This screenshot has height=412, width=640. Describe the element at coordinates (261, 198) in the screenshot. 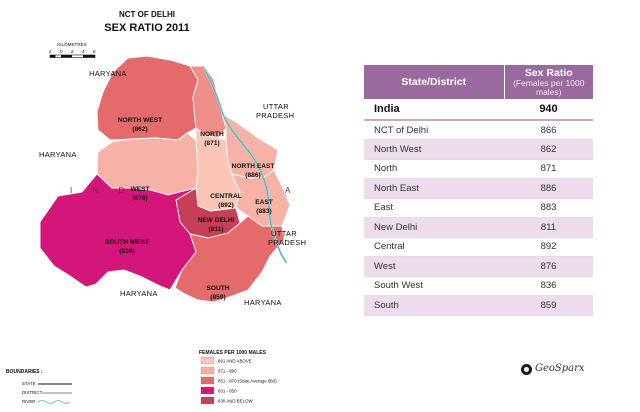

I see `district-east` at that location.